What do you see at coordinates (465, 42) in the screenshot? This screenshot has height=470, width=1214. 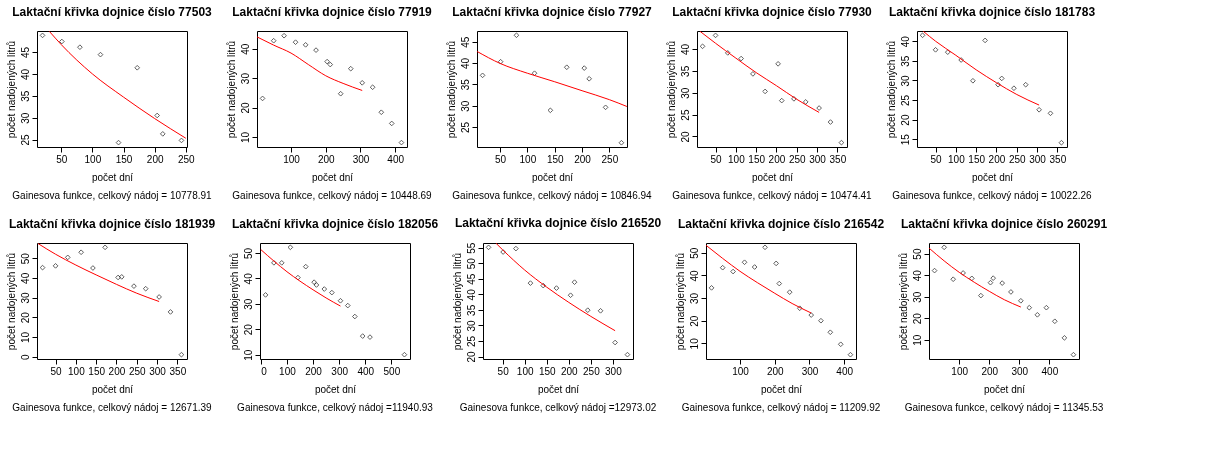 I see `y-tick-label: 45` at bounding box center [465, 42].